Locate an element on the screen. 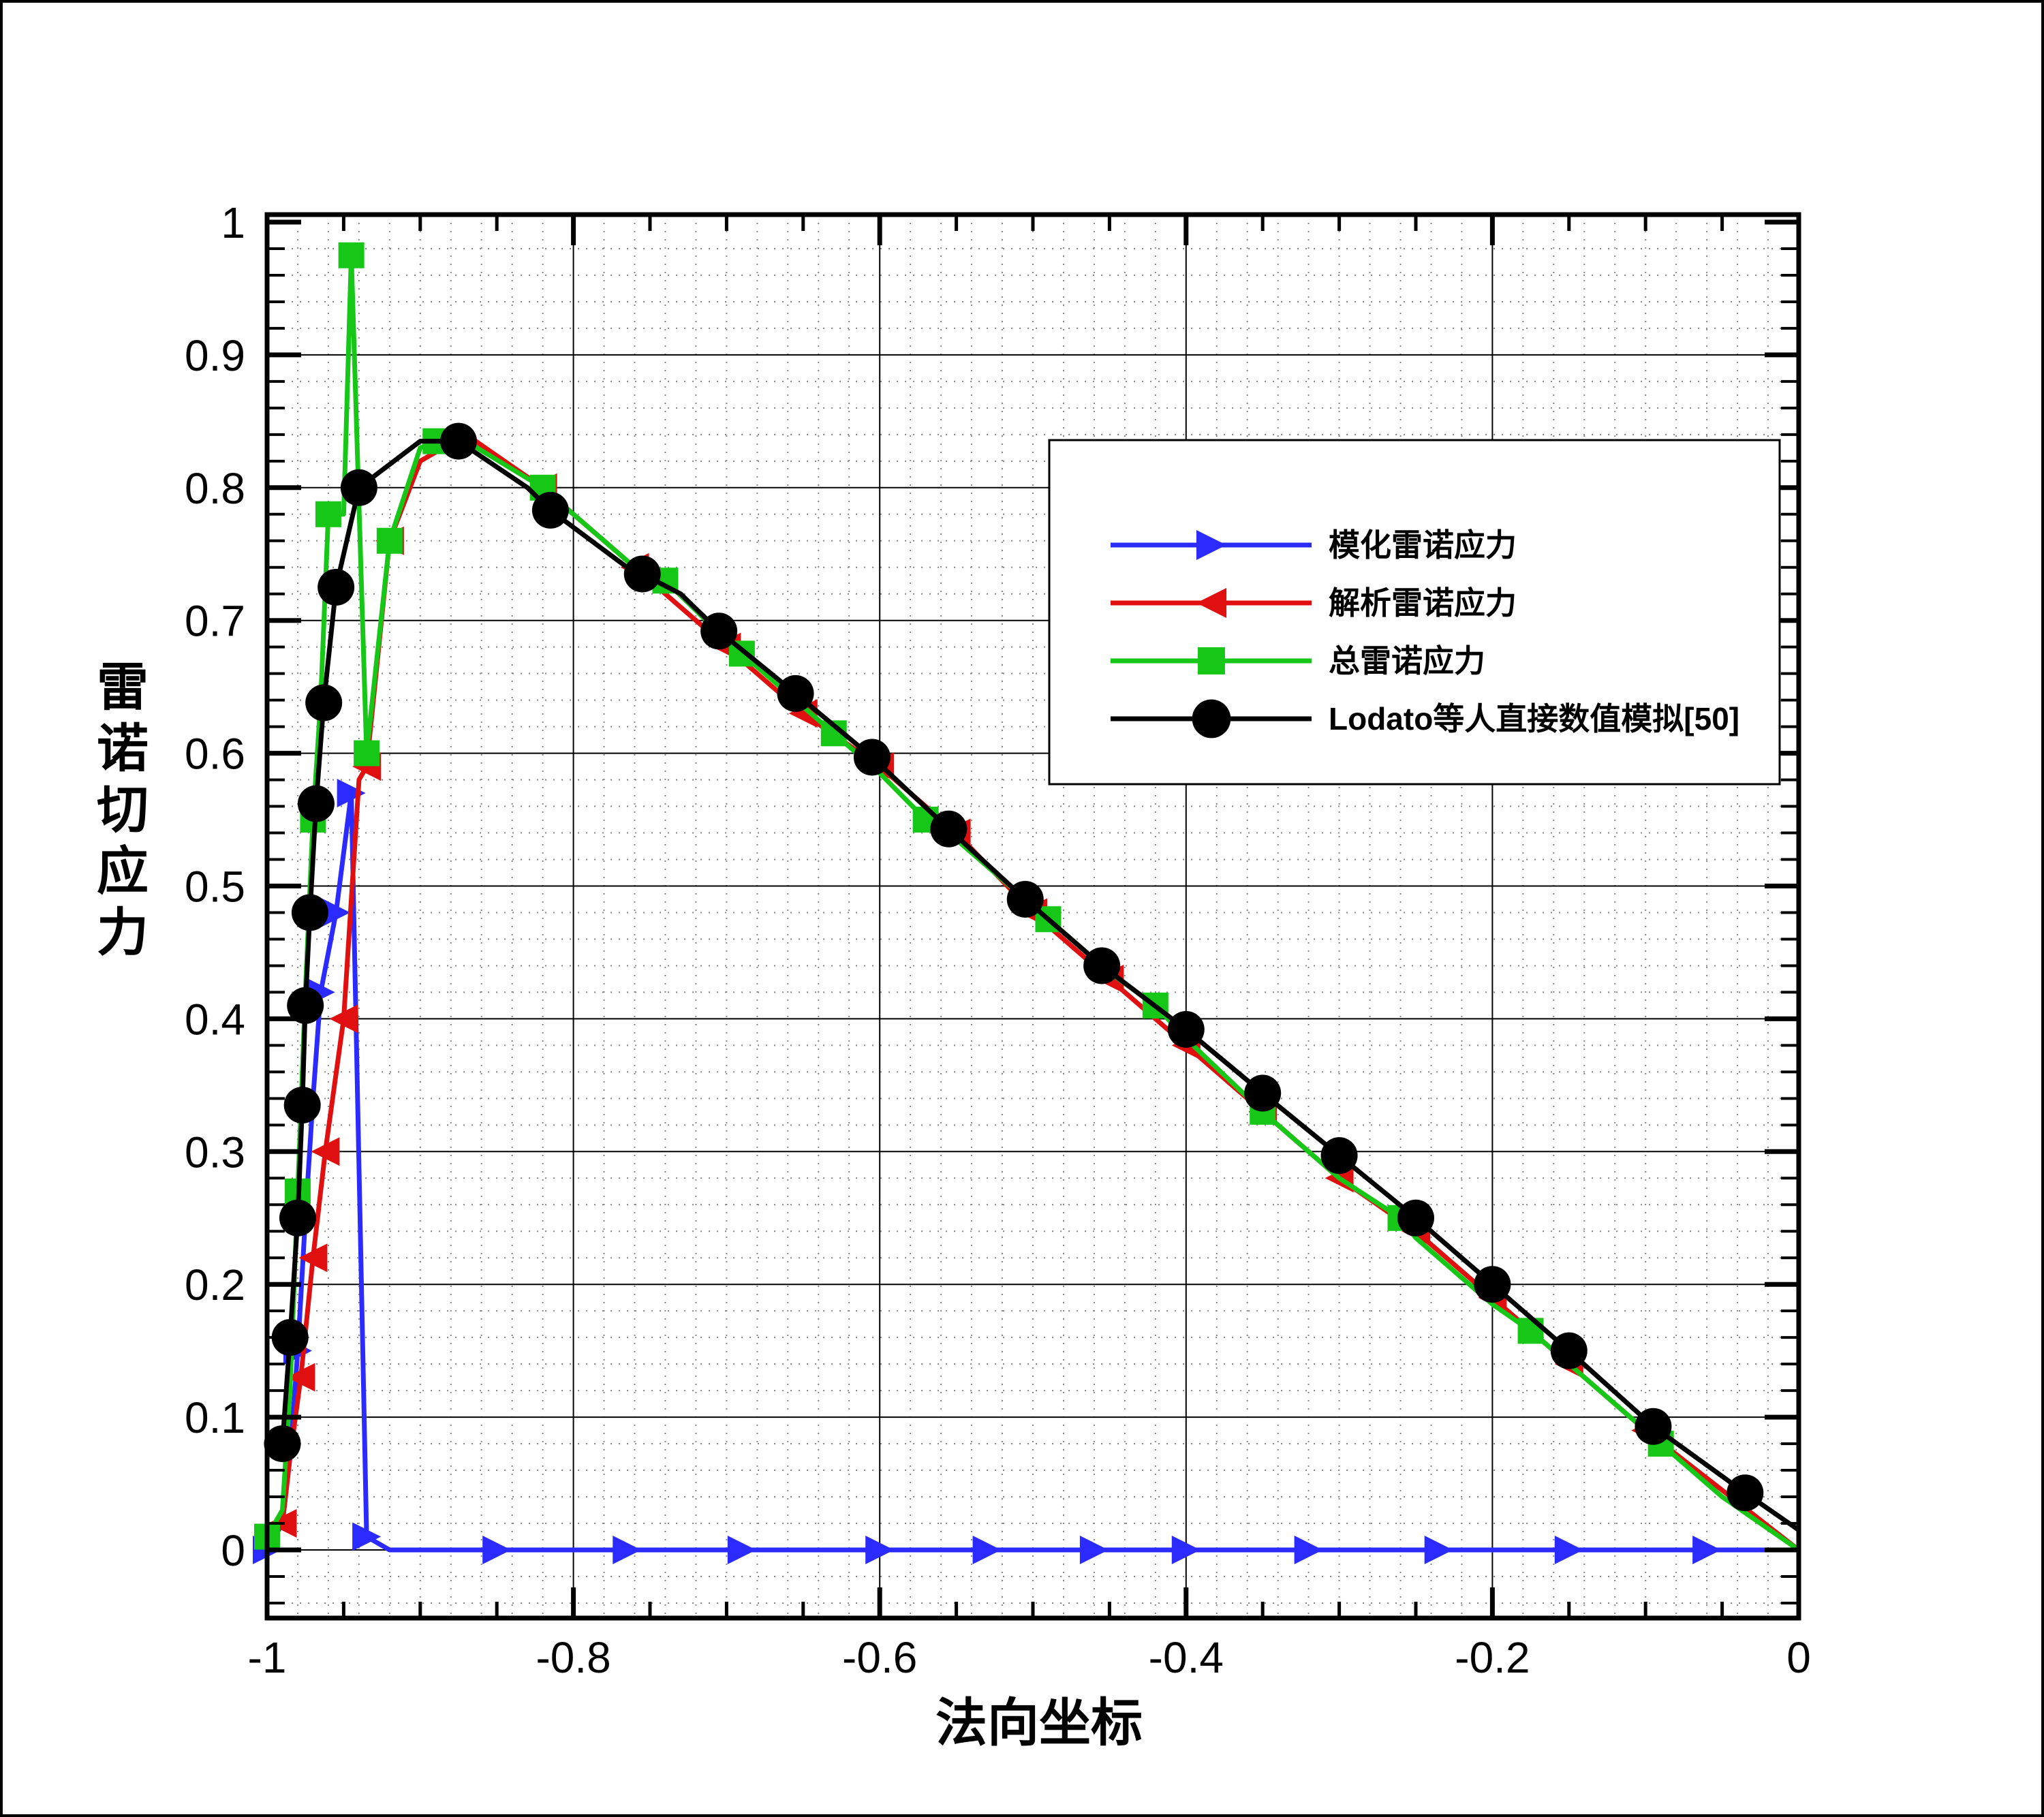  legend-box is located at coordinates (1415, 612).